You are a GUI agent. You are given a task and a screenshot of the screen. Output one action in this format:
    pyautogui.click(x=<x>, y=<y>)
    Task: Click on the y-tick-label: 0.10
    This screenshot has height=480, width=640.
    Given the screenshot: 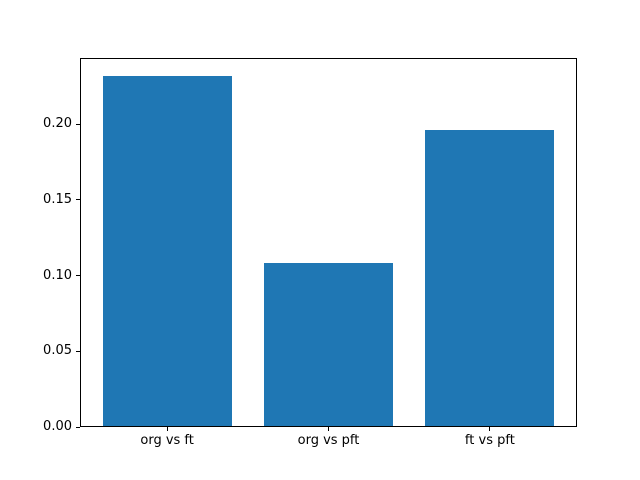 What is the action you would take?
    pyautogui.click(x=57, y=275)
    